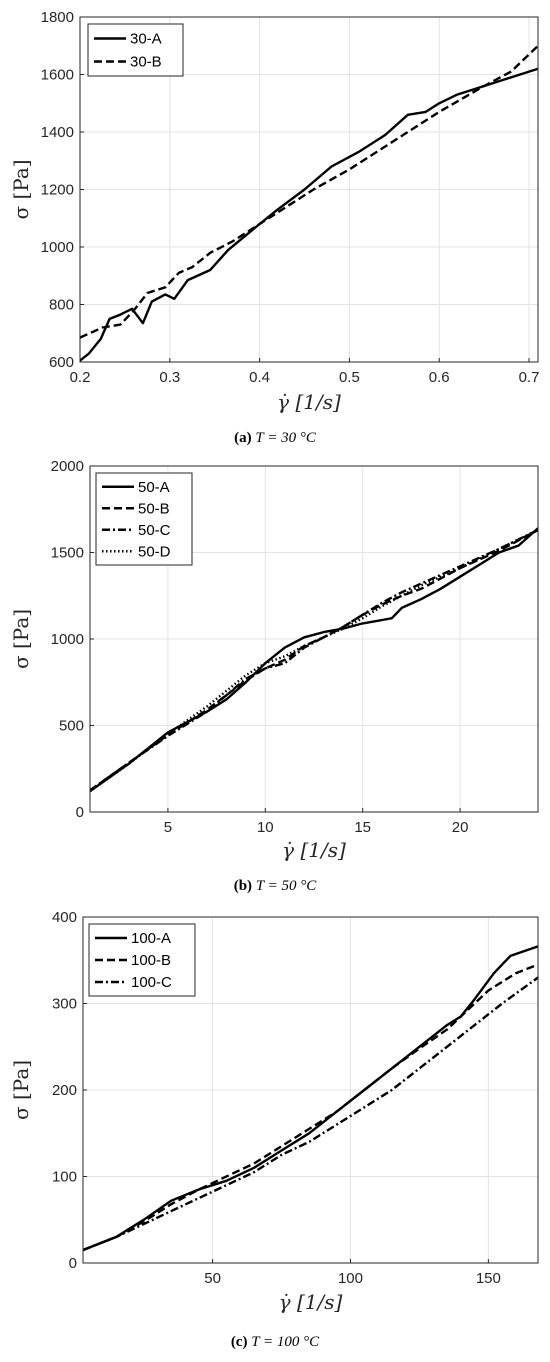 The image size is (550, 1362). Describe the element at coordinates (286, 886) in the screenshot. I see `caption-text: T = 50 °C` at that location.